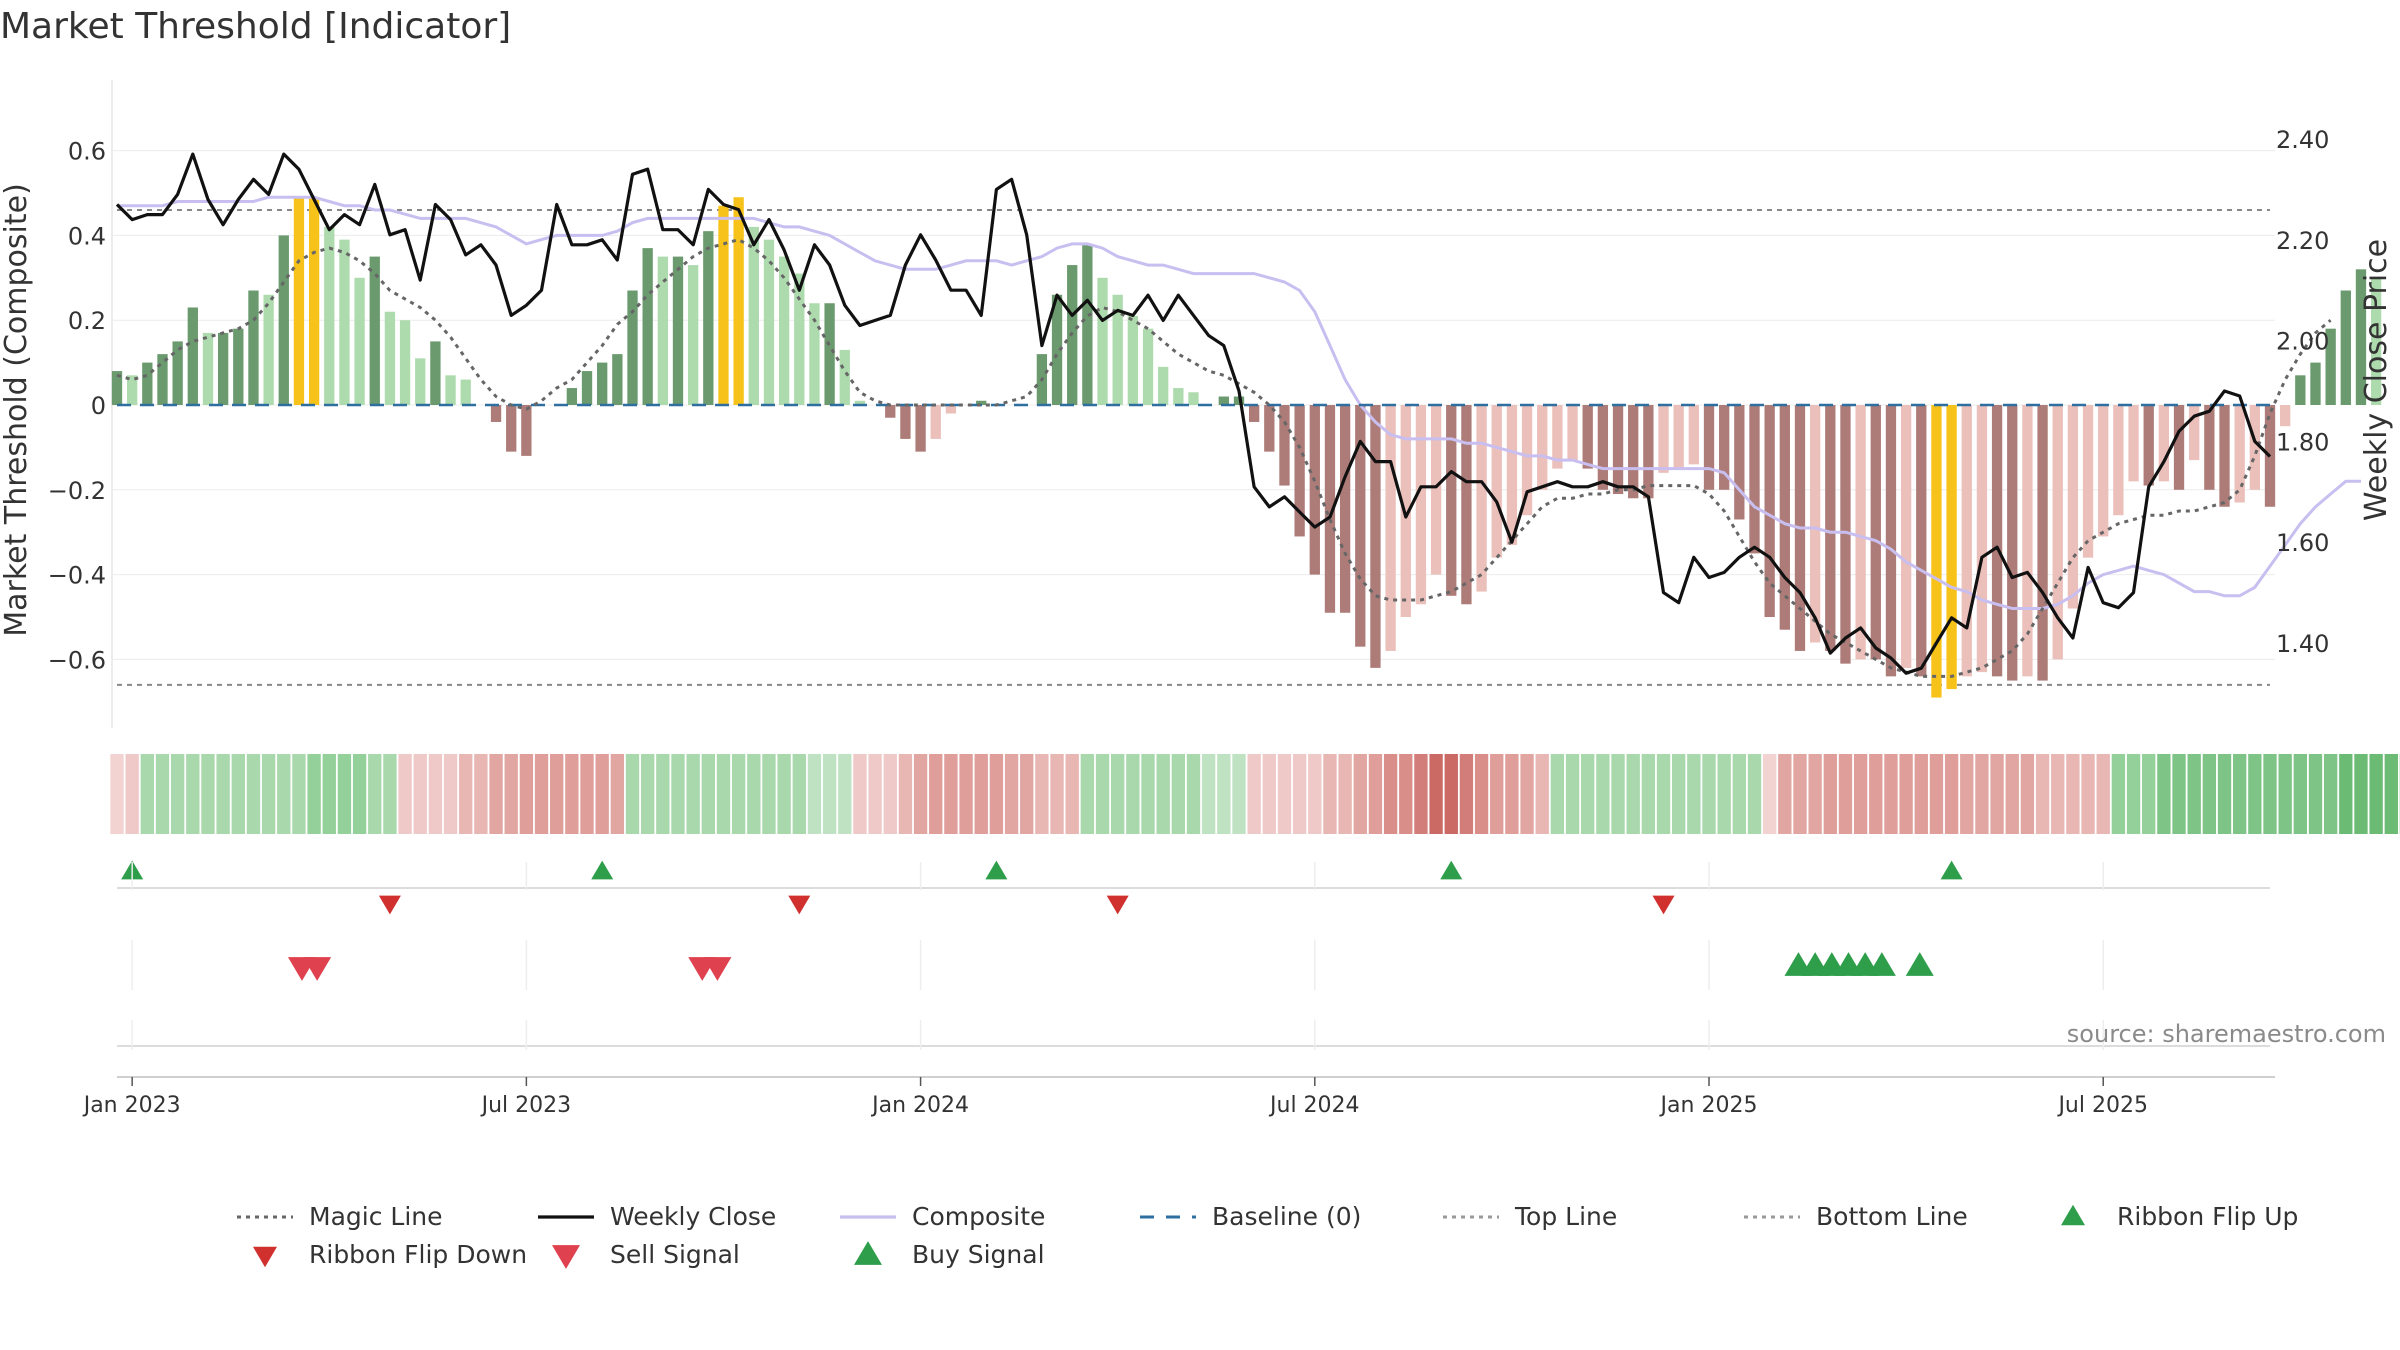 The width and height of the screenshot is (2400, 1350). What do you see at coordinates (2102, 1105) in the screenshot?
I see `x-tick-label: Jul 2025` at bounding box center [2102, 1105].